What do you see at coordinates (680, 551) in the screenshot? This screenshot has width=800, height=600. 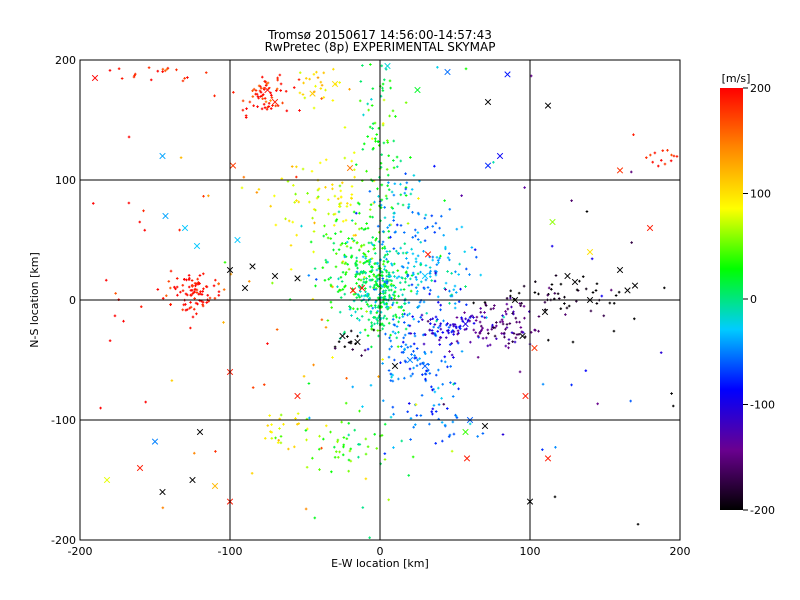 I see `x-tick-label: 200` at bounding box center [680, 551].